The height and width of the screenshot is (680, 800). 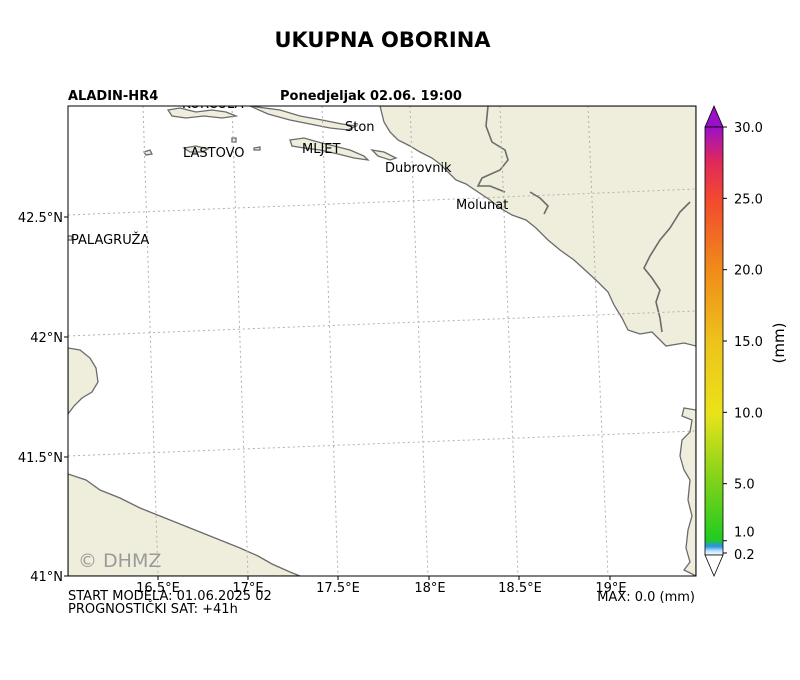 What do you see at coordinates (40, 218) in the screenshot?
I see `lat-tick-label: 42.5°N` at bounding box center [40, 218].